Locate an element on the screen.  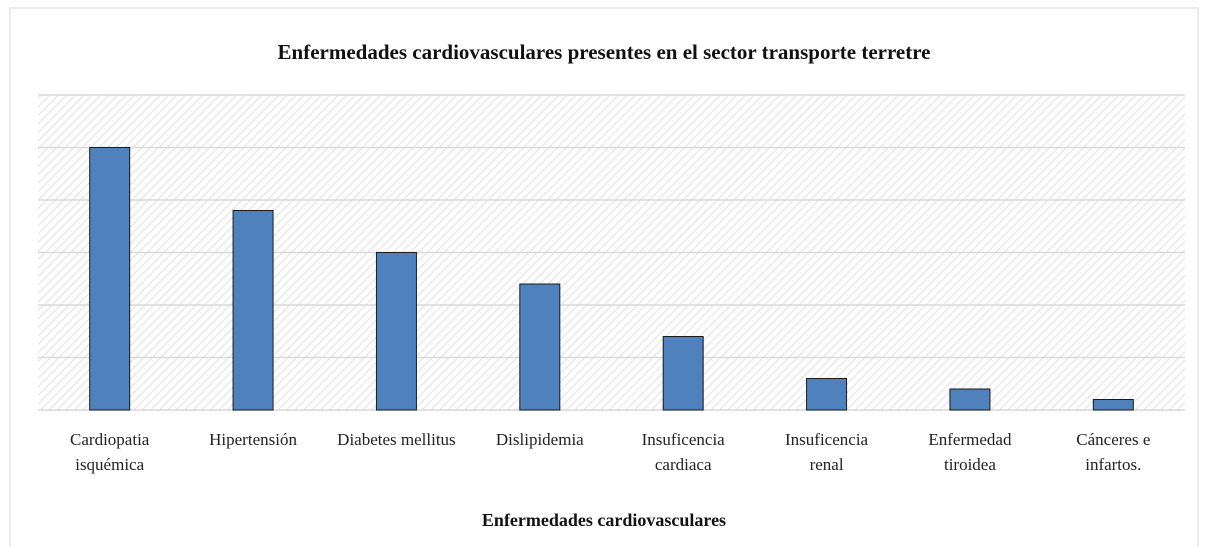
x-tick-label: Cardiopatia isquémica is located at coordinates (110, 452).